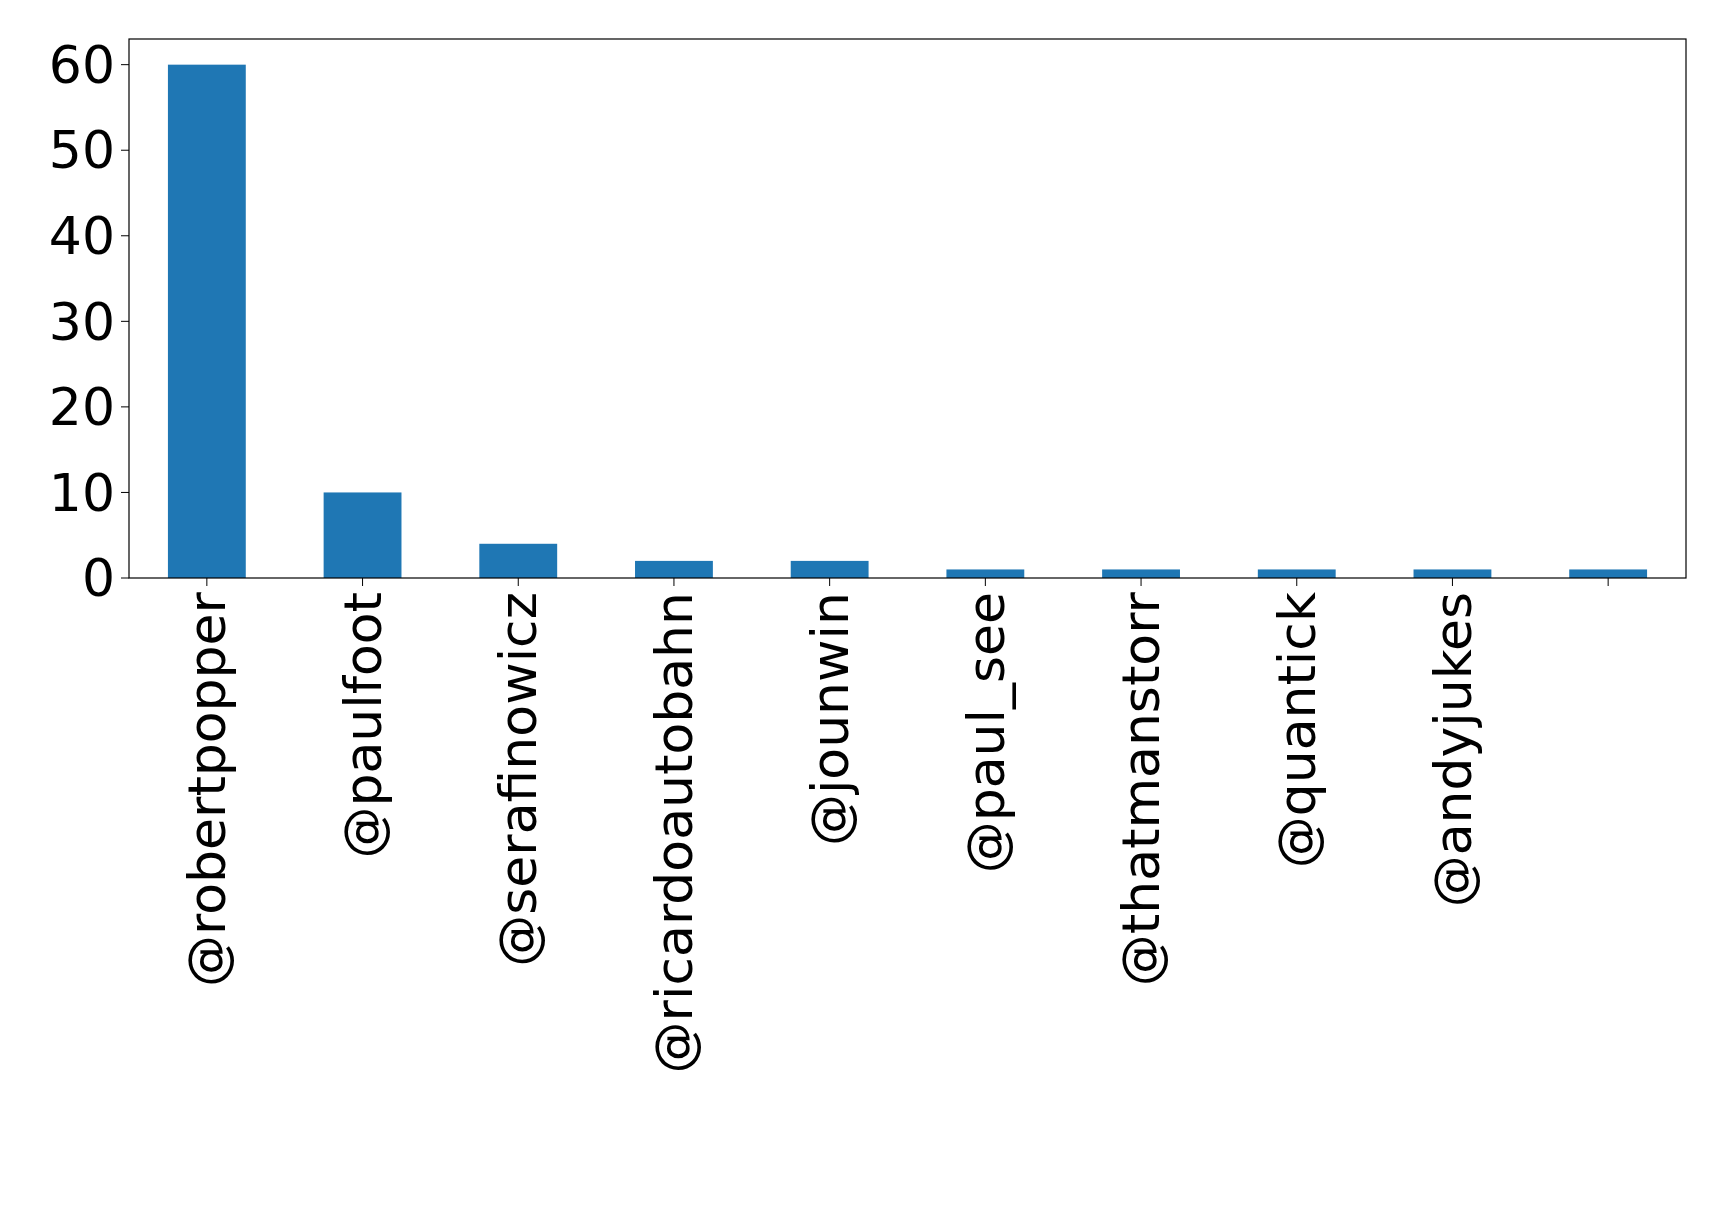  I want to click on y-tick-label: 50, so click(81, 150).